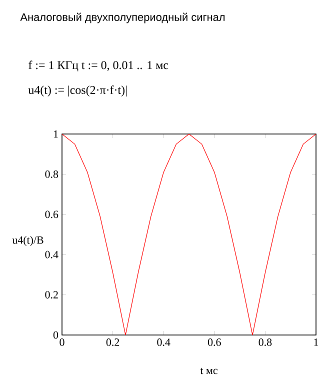  What do you see at coordinates (51, 214) in the screenshot?
I see `y-tick-label: 0.6` at bounding box center [51, 214].